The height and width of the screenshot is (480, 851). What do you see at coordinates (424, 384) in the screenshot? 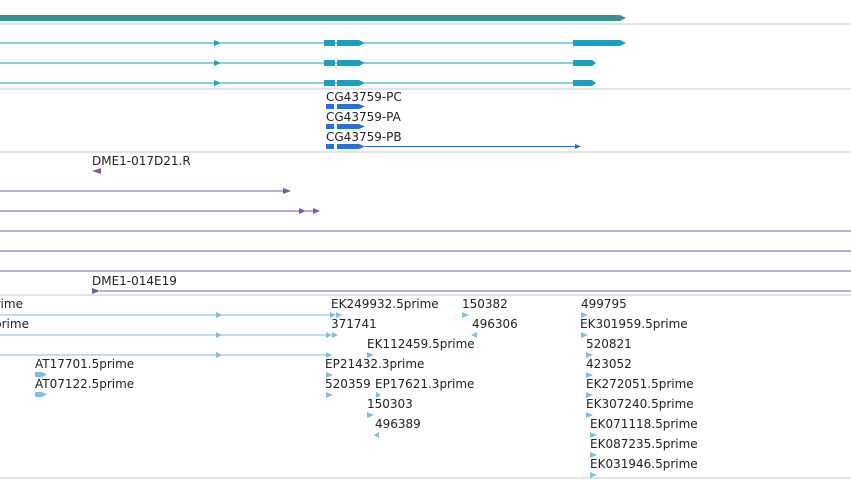
I see `read-label: EP17621.3prime` at bounding box center [424, 384].